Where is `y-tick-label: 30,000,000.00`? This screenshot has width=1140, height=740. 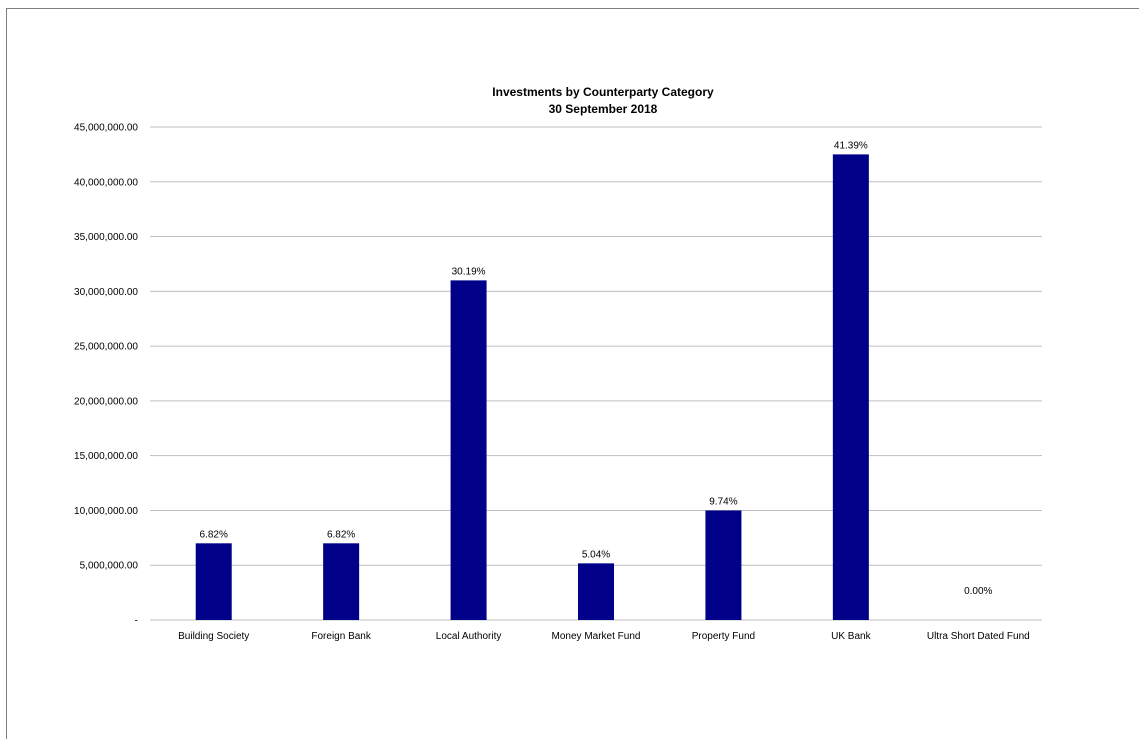
y-tick-label: 30,000,000.00 is located at coordinates (106, 292).